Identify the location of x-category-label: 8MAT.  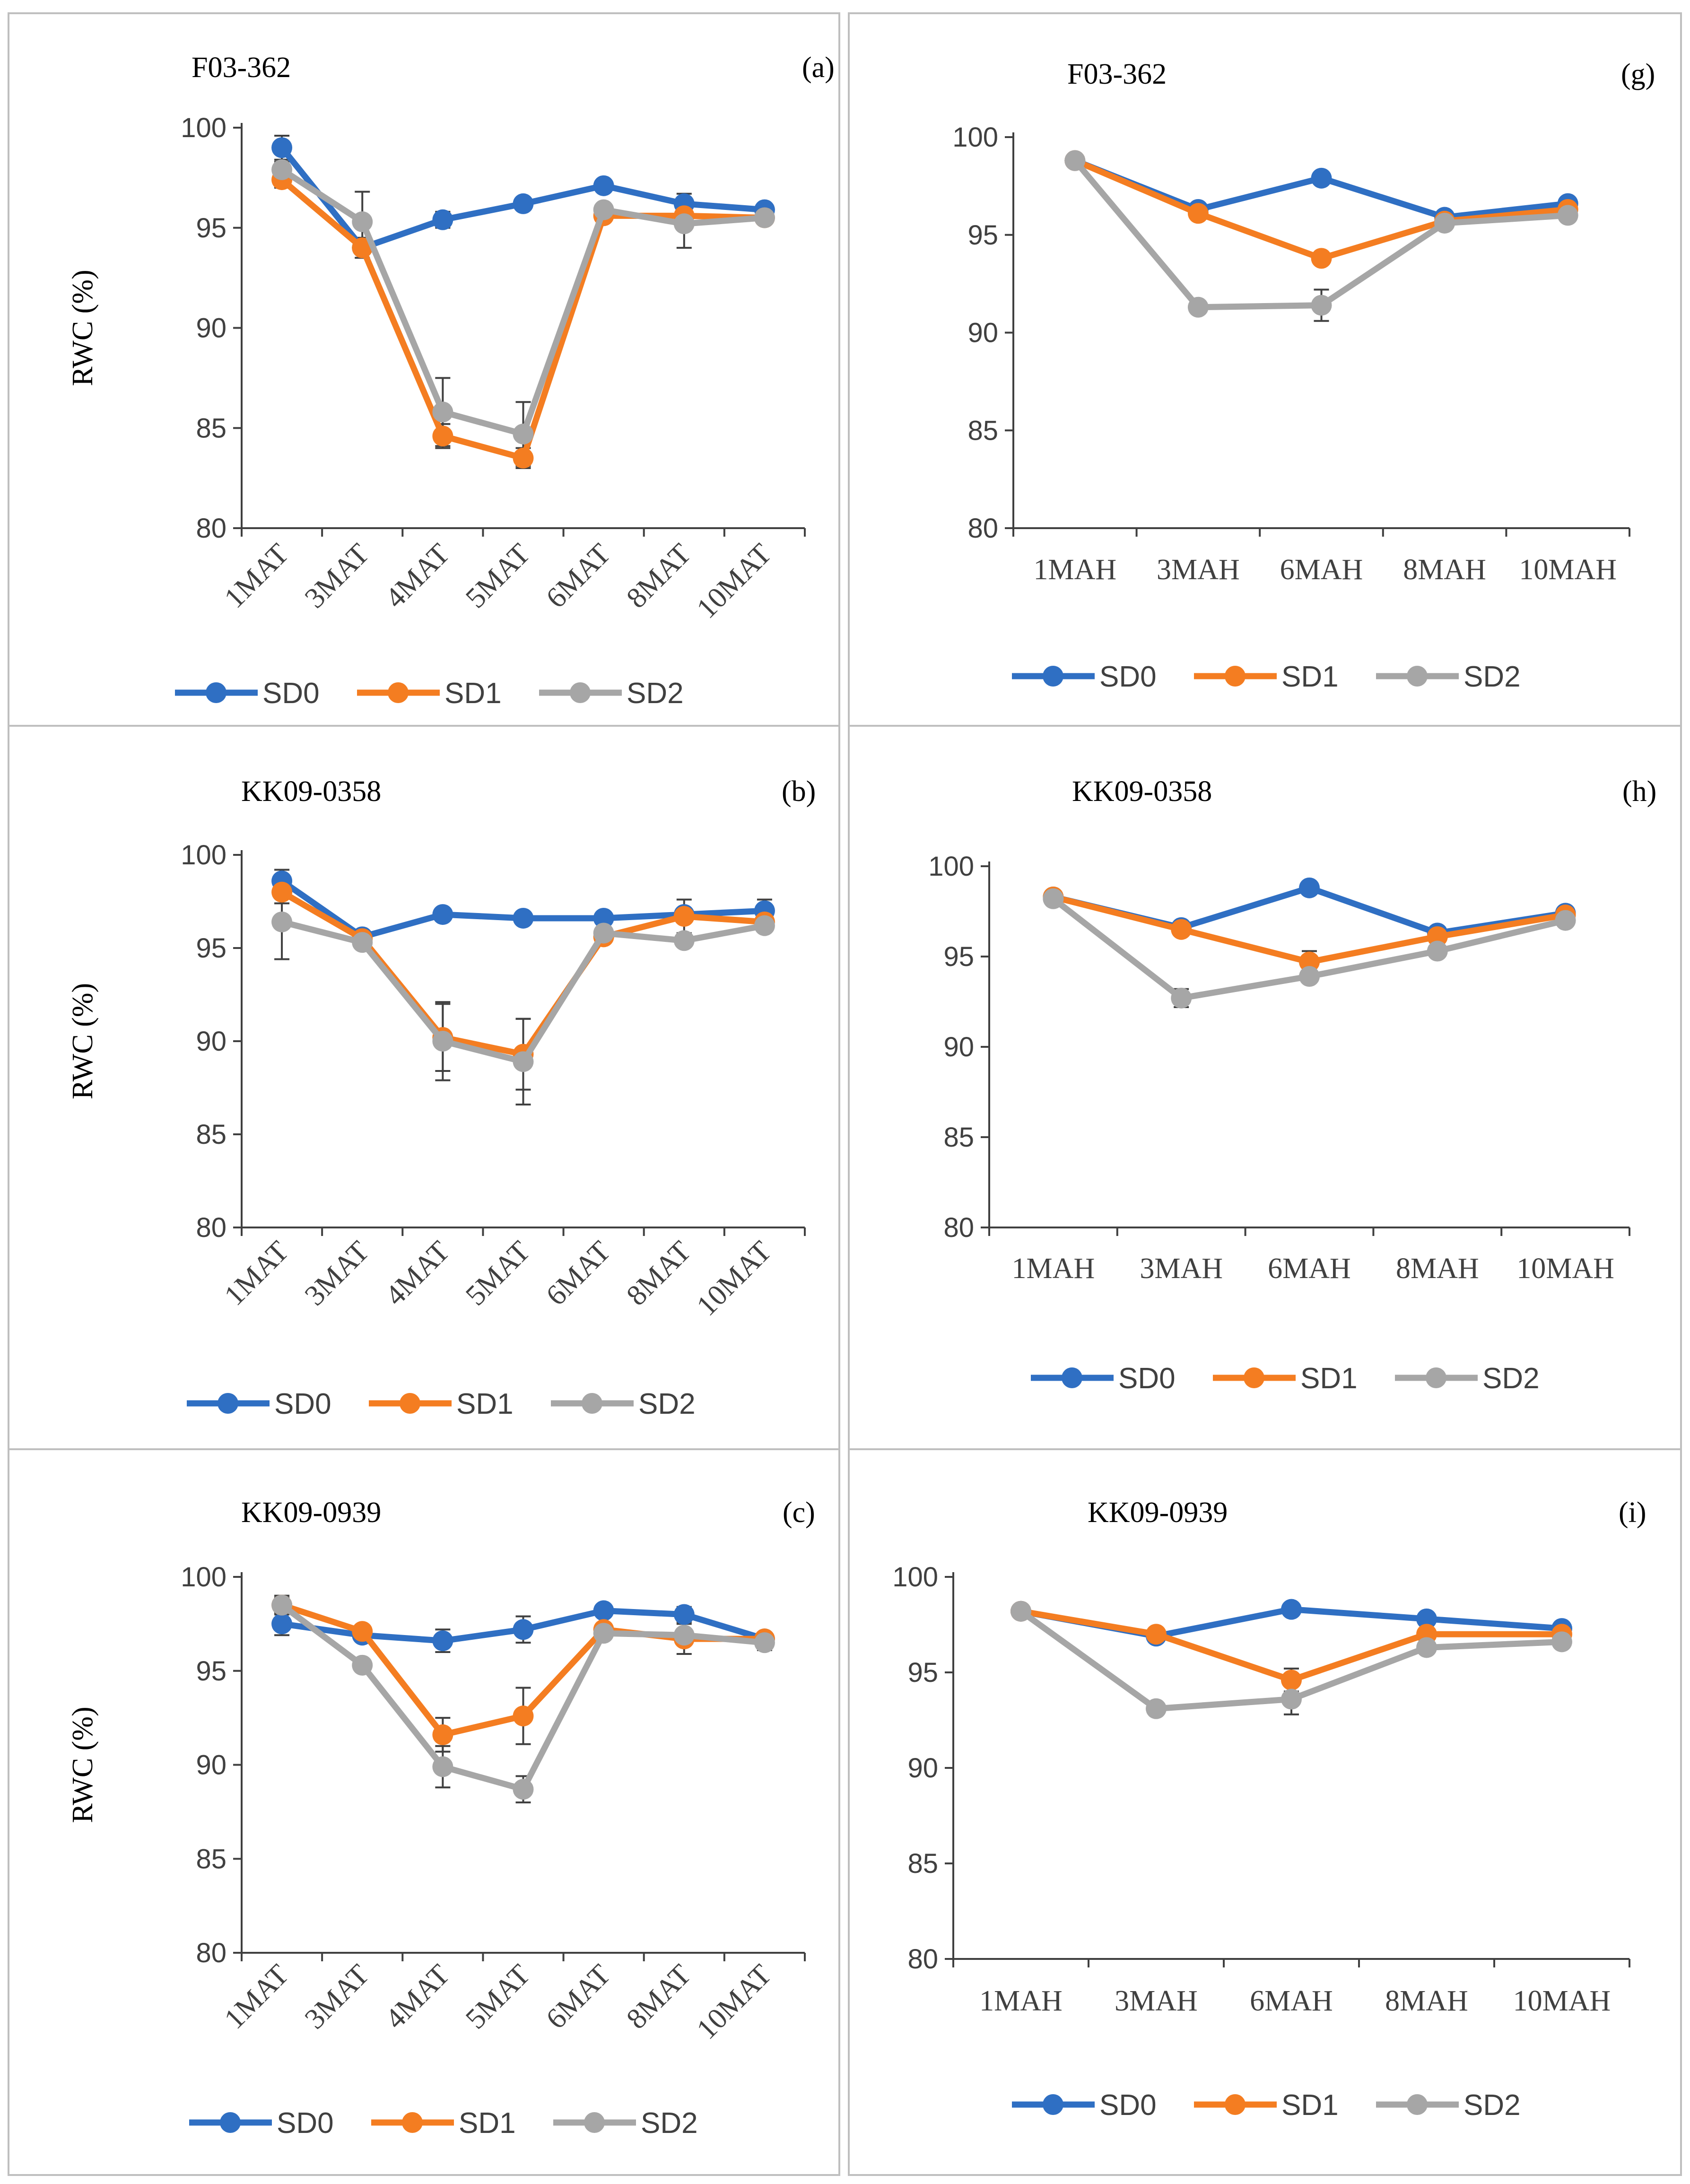
(658, 1997).